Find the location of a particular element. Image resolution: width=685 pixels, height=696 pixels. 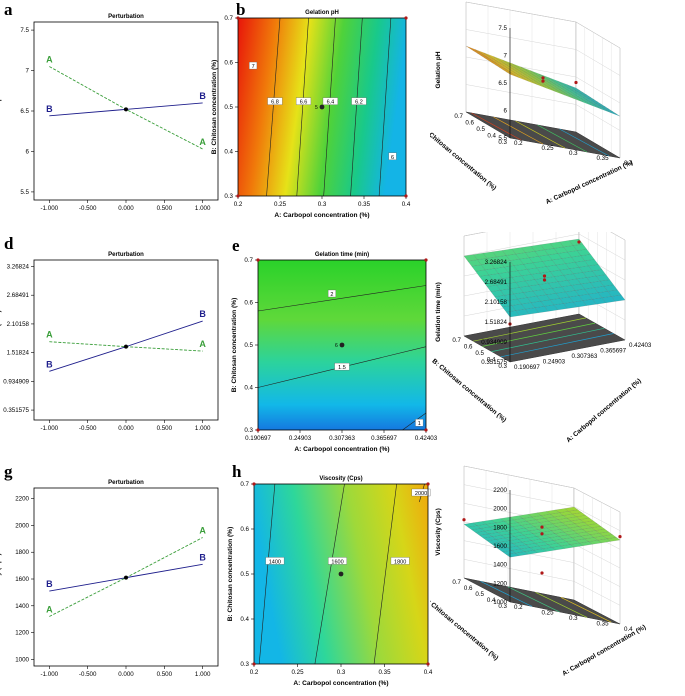

x-tick-label: 0.307363 is located at coordinates (585, 356).